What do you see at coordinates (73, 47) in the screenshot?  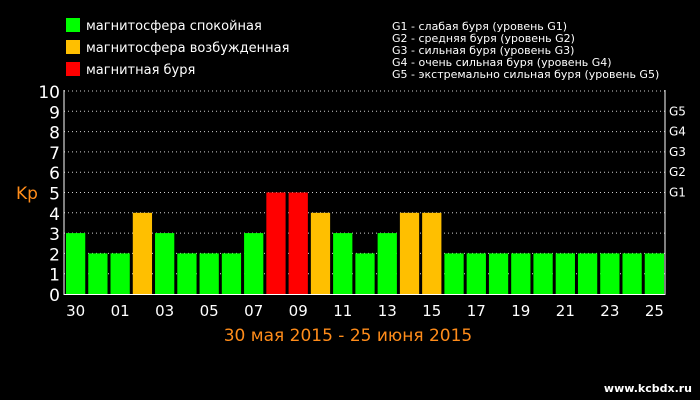 I see `legend-swatch-active` at bounding box center [73, 47].